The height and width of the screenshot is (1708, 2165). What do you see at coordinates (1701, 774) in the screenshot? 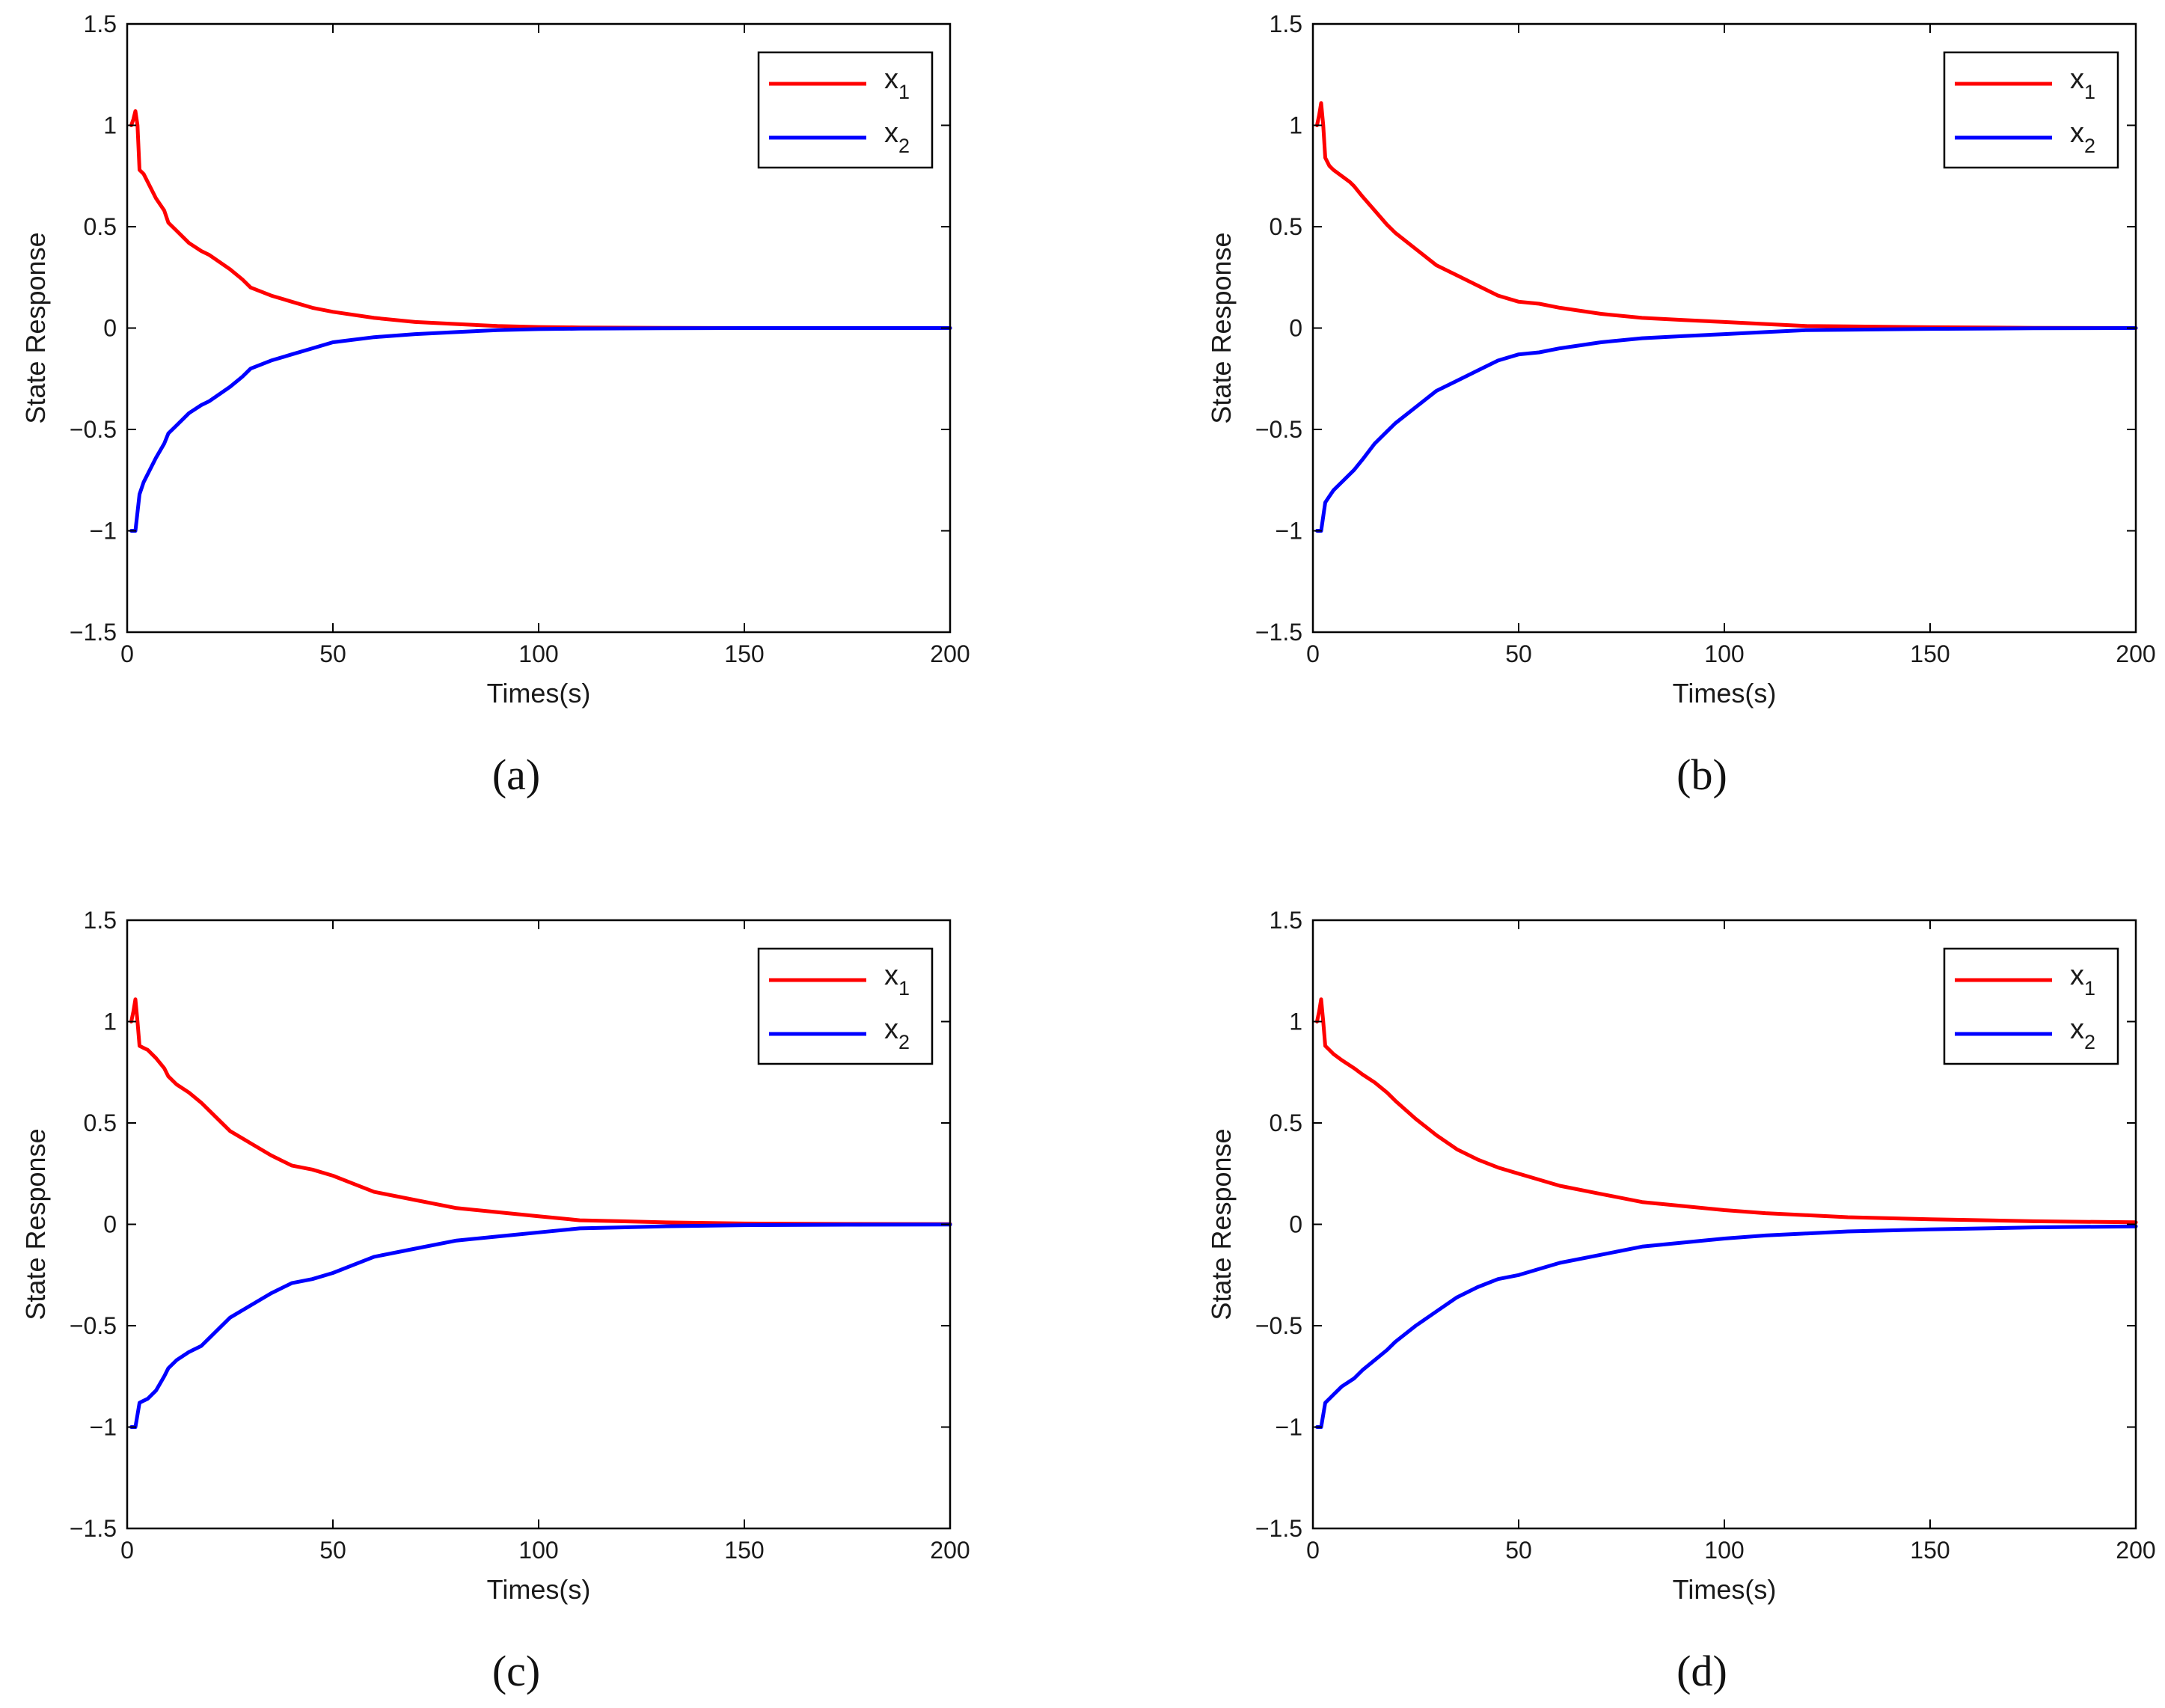
I see `panel-caption: (b)` at bounding box center [1701, 774].